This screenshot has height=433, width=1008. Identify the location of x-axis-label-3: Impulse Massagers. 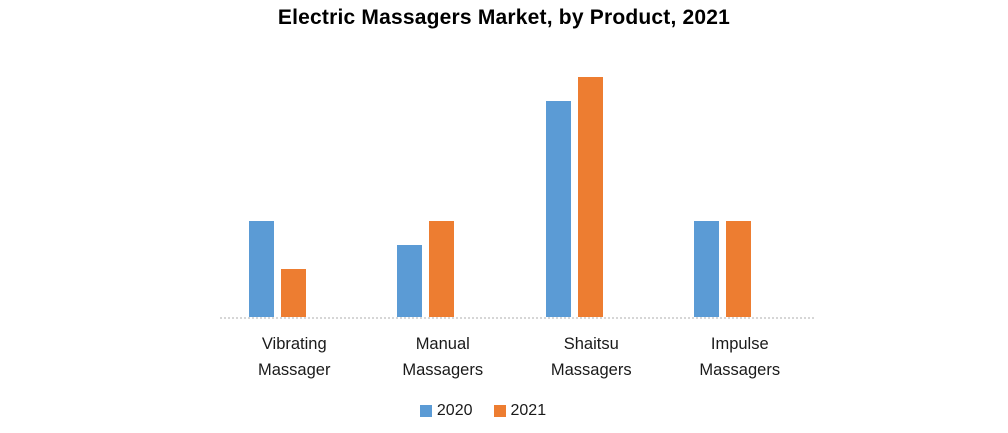
(740, 357).